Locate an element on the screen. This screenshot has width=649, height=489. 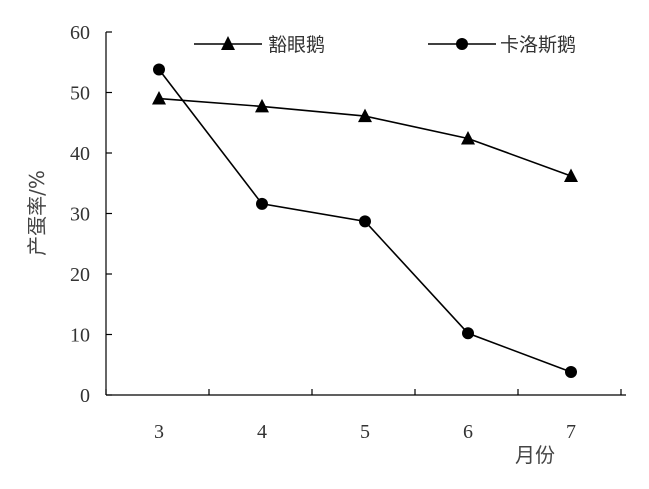
y-tick-label: 50 is located at coordinates (80, 94).